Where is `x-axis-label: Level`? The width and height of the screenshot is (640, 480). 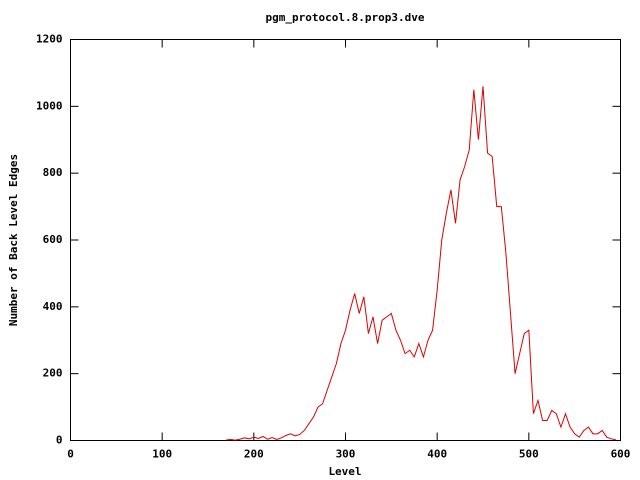 x-axis-label: Level is located at coordinates (344, 471).